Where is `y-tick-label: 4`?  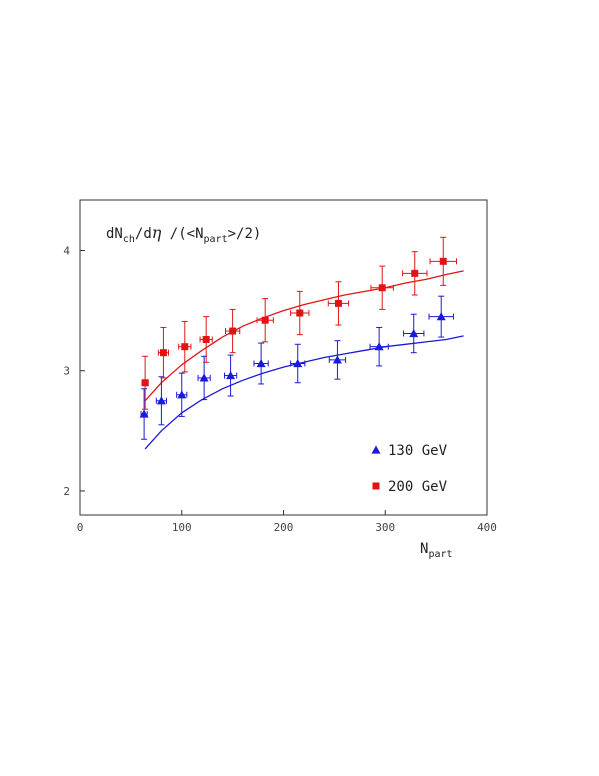
y-tick-label: 4 is located at coordinates (66, 250).